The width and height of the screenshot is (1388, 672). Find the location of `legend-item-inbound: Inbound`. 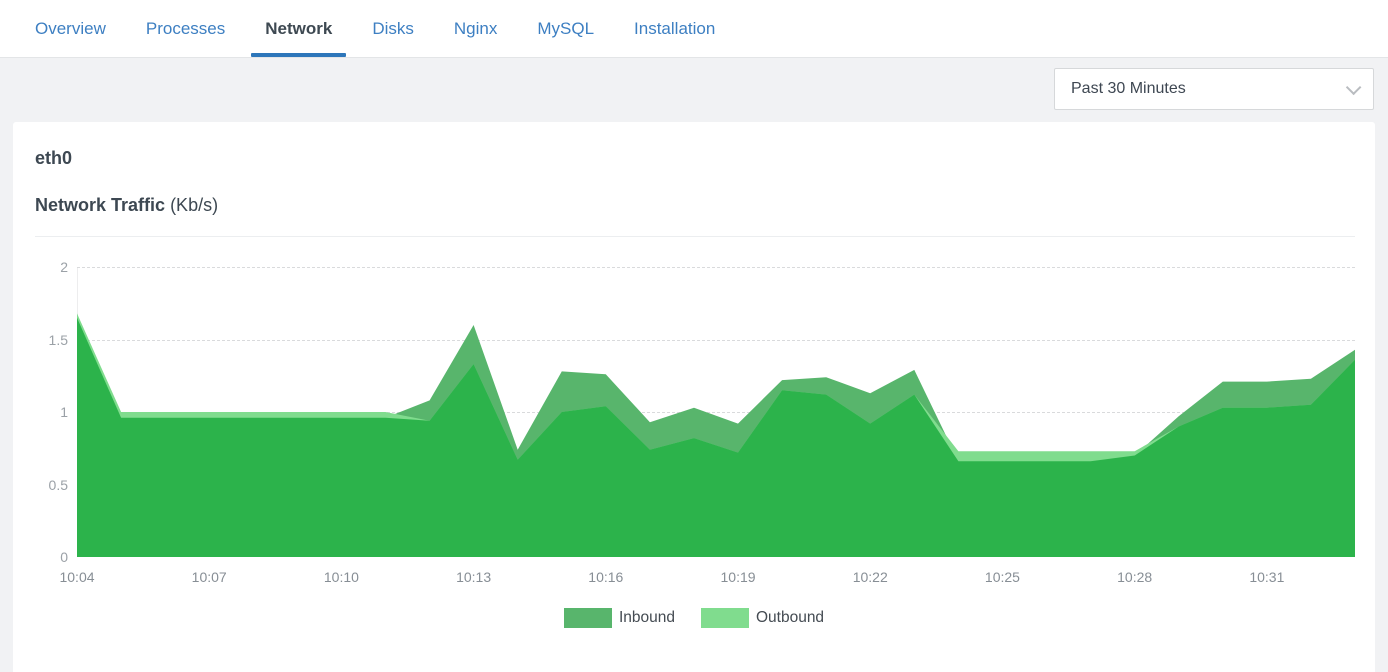

legend-item-inbound: Inbound is located at coordinates (619, 618).